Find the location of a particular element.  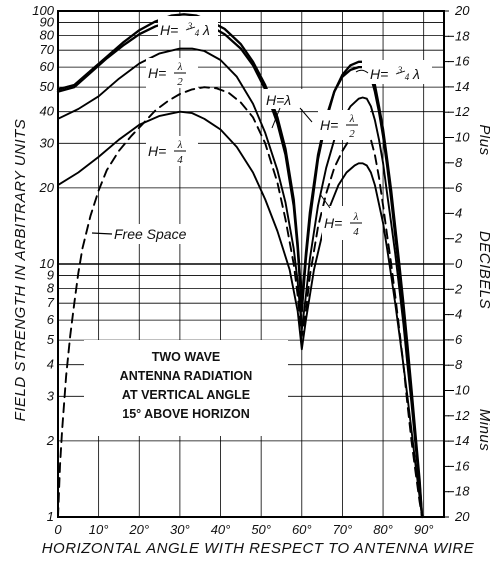

annotation-line-2: ANTENNA RADIATION is located at coordinates (186, 376).